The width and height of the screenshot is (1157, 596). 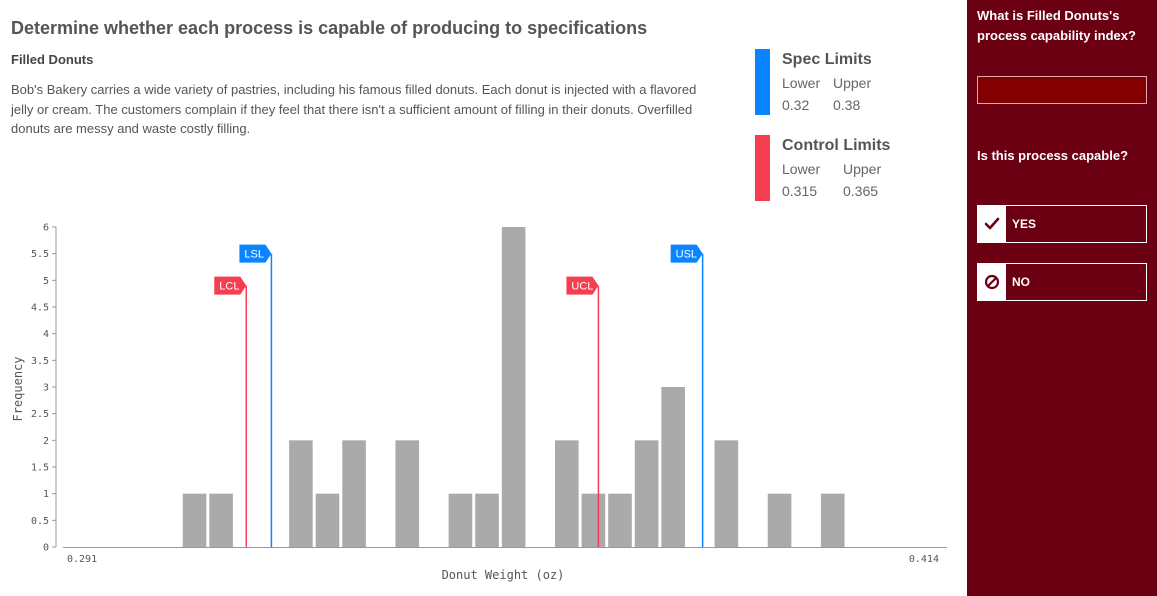 I want to click on no-option-label: NO, so click(x=1021, y=282).